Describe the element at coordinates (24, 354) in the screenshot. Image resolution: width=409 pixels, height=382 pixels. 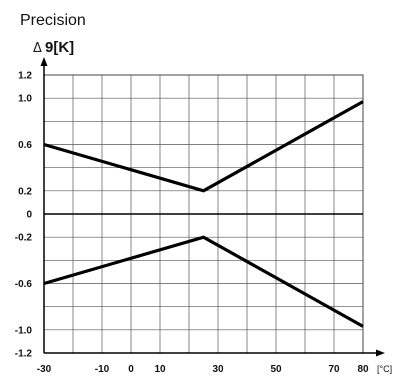
I see `y-tick-label: -1.2` at that location.